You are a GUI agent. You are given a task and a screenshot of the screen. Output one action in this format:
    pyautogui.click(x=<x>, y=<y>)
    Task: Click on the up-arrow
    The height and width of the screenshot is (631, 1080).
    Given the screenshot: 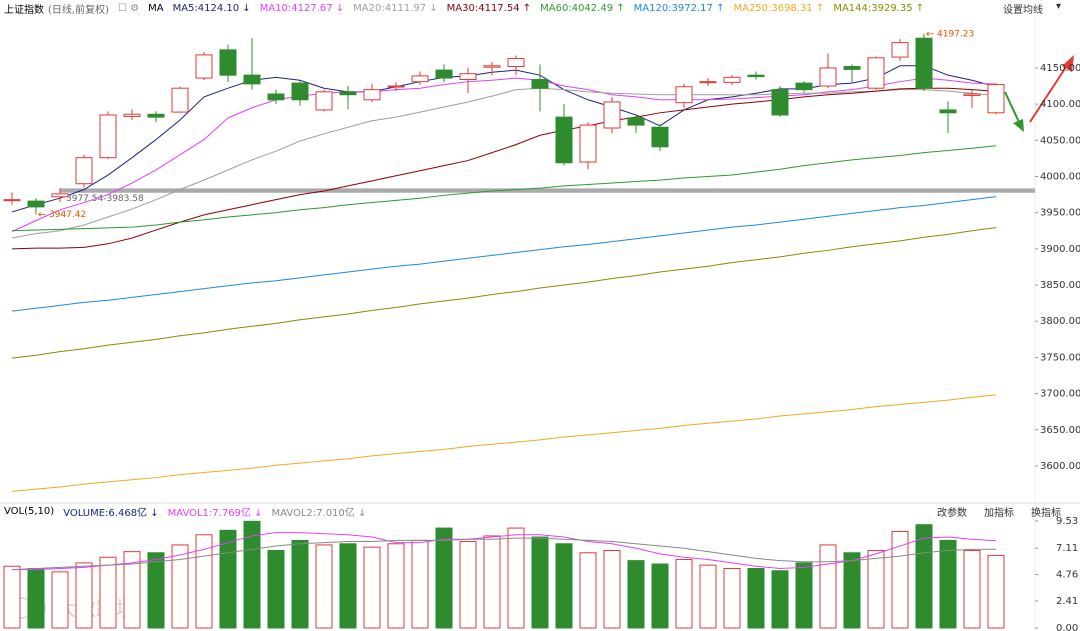 What is the action you would take?
    pyautogui.click(x=1051, y=89)
    